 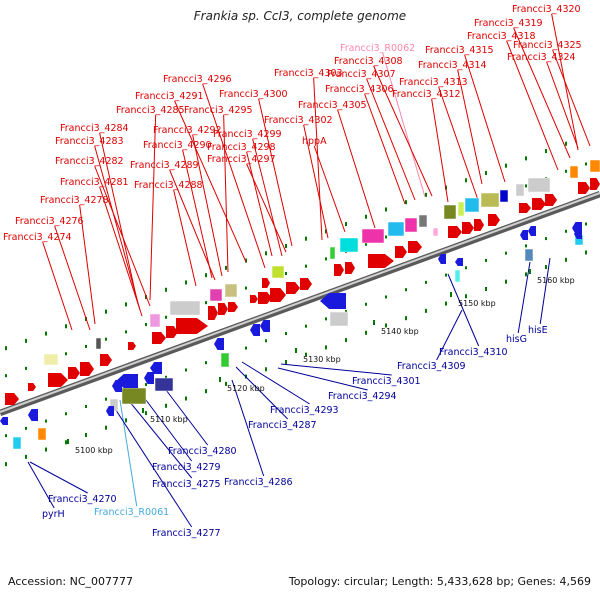 I want to click on gene-label: Francci3_4303, so click(x=308, y=73).